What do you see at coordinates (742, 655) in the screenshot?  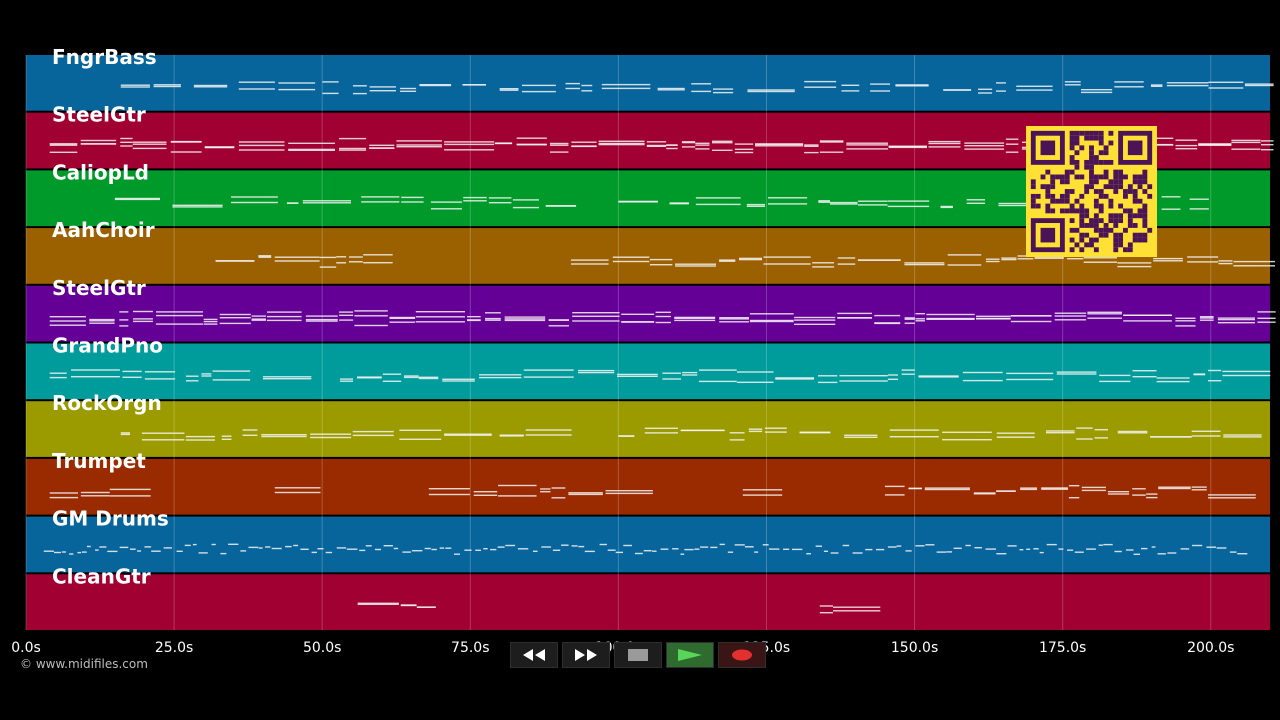 I see `record-button` at bounding box center [742, 655].